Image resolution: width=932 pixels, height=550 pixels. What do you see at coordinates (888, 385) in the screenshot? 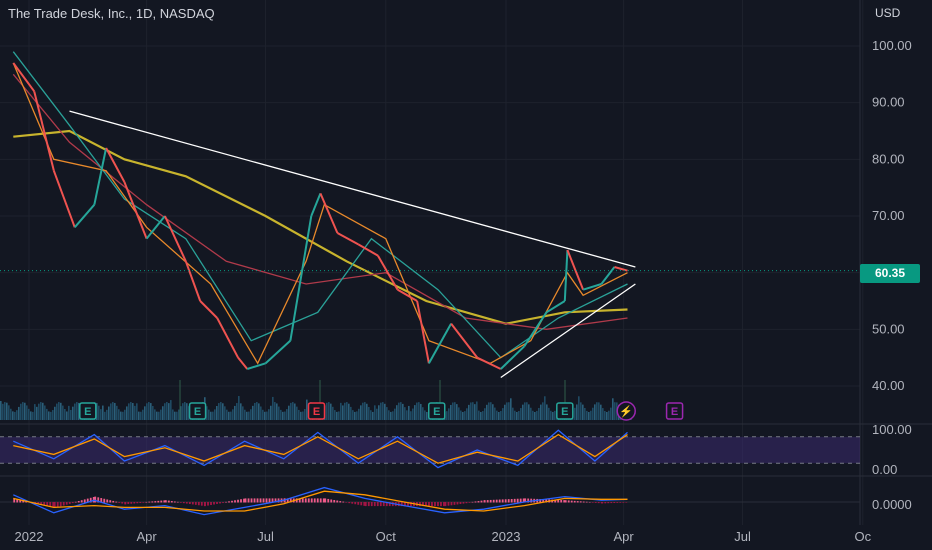
I see `y-tick-label: 40.00` at bounding box center [888, 385].